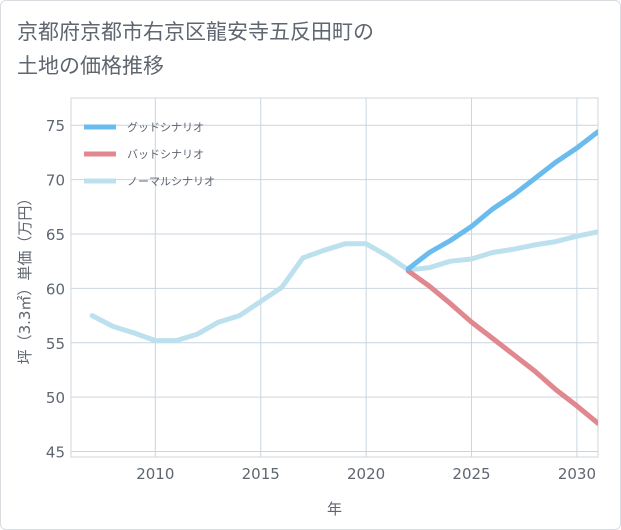  What do you see at coordinates (165, 127) in the screenshot?
I see `legend-label: グッドシナリオ` at bounding box center [165, 127].